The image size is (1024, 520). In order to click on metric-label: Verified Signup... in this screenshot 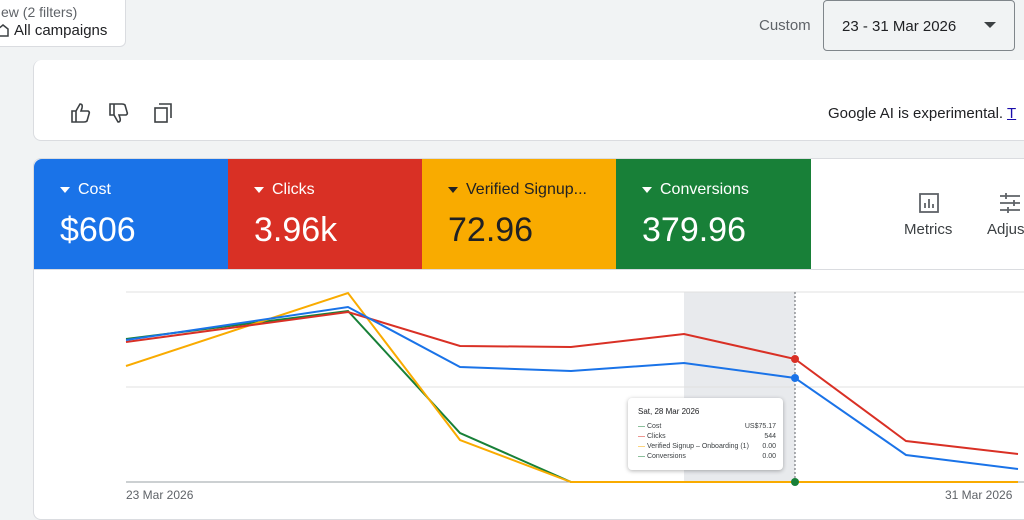, I will do `click(517, 190)`.